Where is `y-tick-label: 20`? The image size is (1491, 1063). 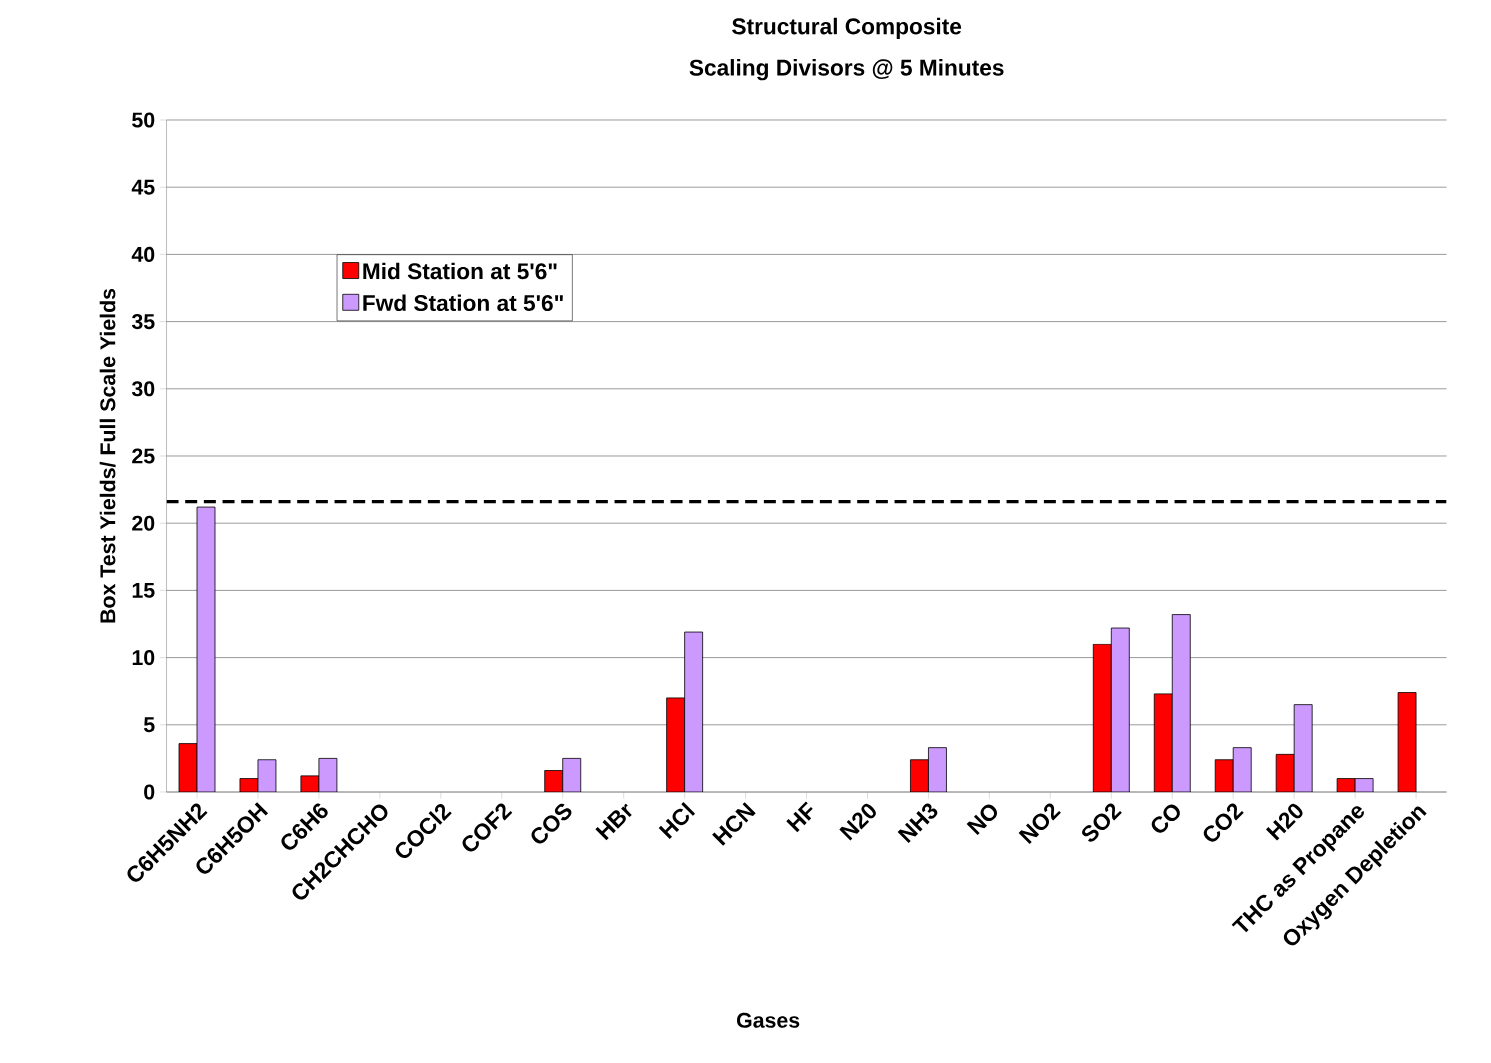
y-tick-label: 20 is located at coordinates (143, 523).